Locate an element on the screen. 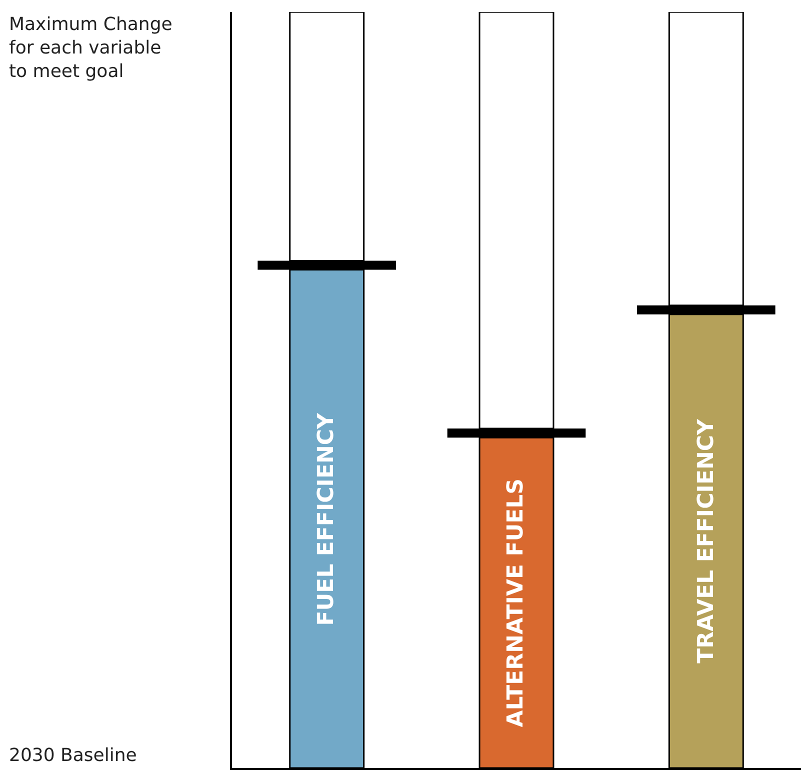  text: 2030 Baseline is located at coordinates (73, 755).